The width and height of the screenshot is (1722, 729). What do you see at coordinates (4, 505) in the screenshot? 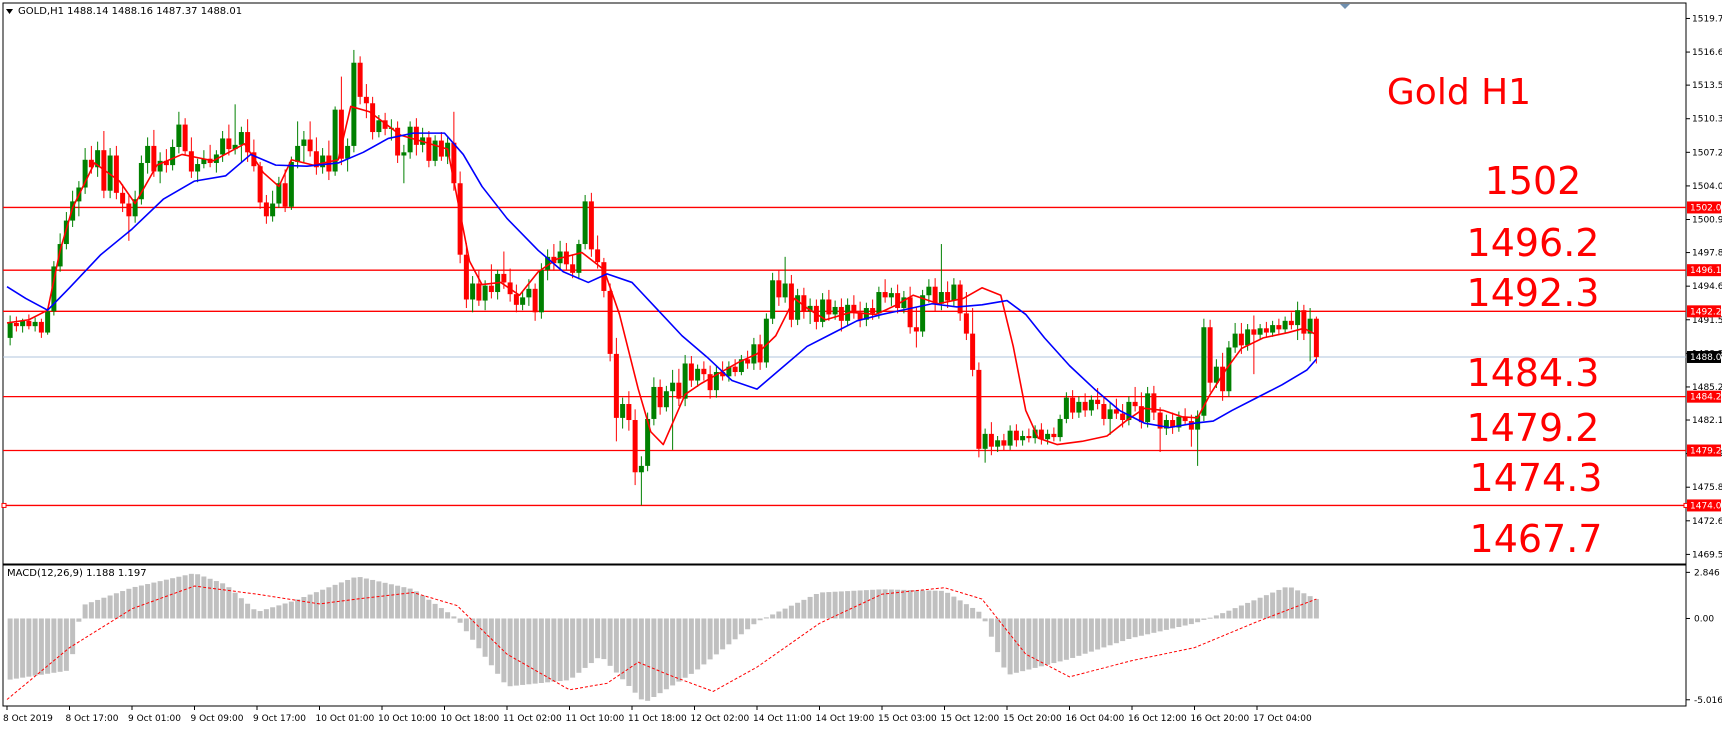
I see `level-anchor-handle` at bounding box center [4, 505].